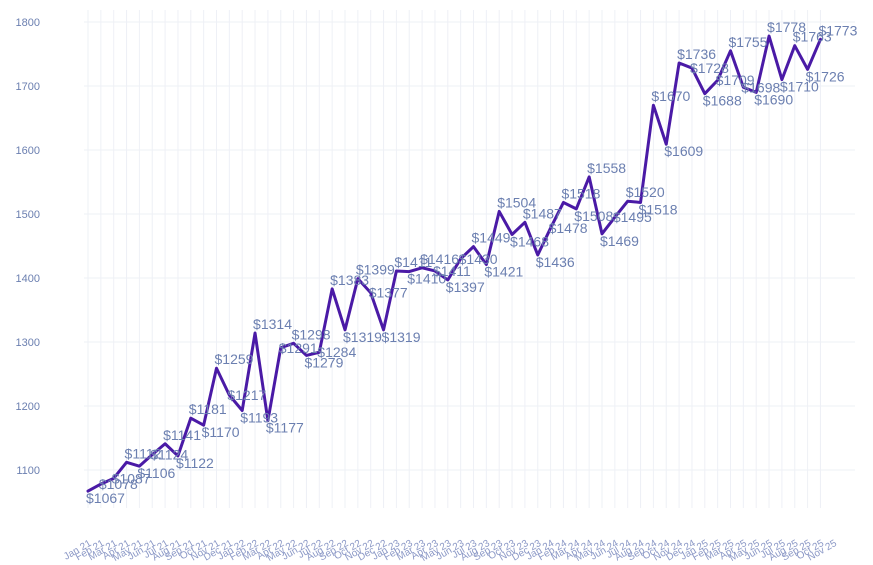 The image size is (873, 565). Describe the element at coordinates (246, 395) in the screenshot. I see `data-label: $1217` at that location.